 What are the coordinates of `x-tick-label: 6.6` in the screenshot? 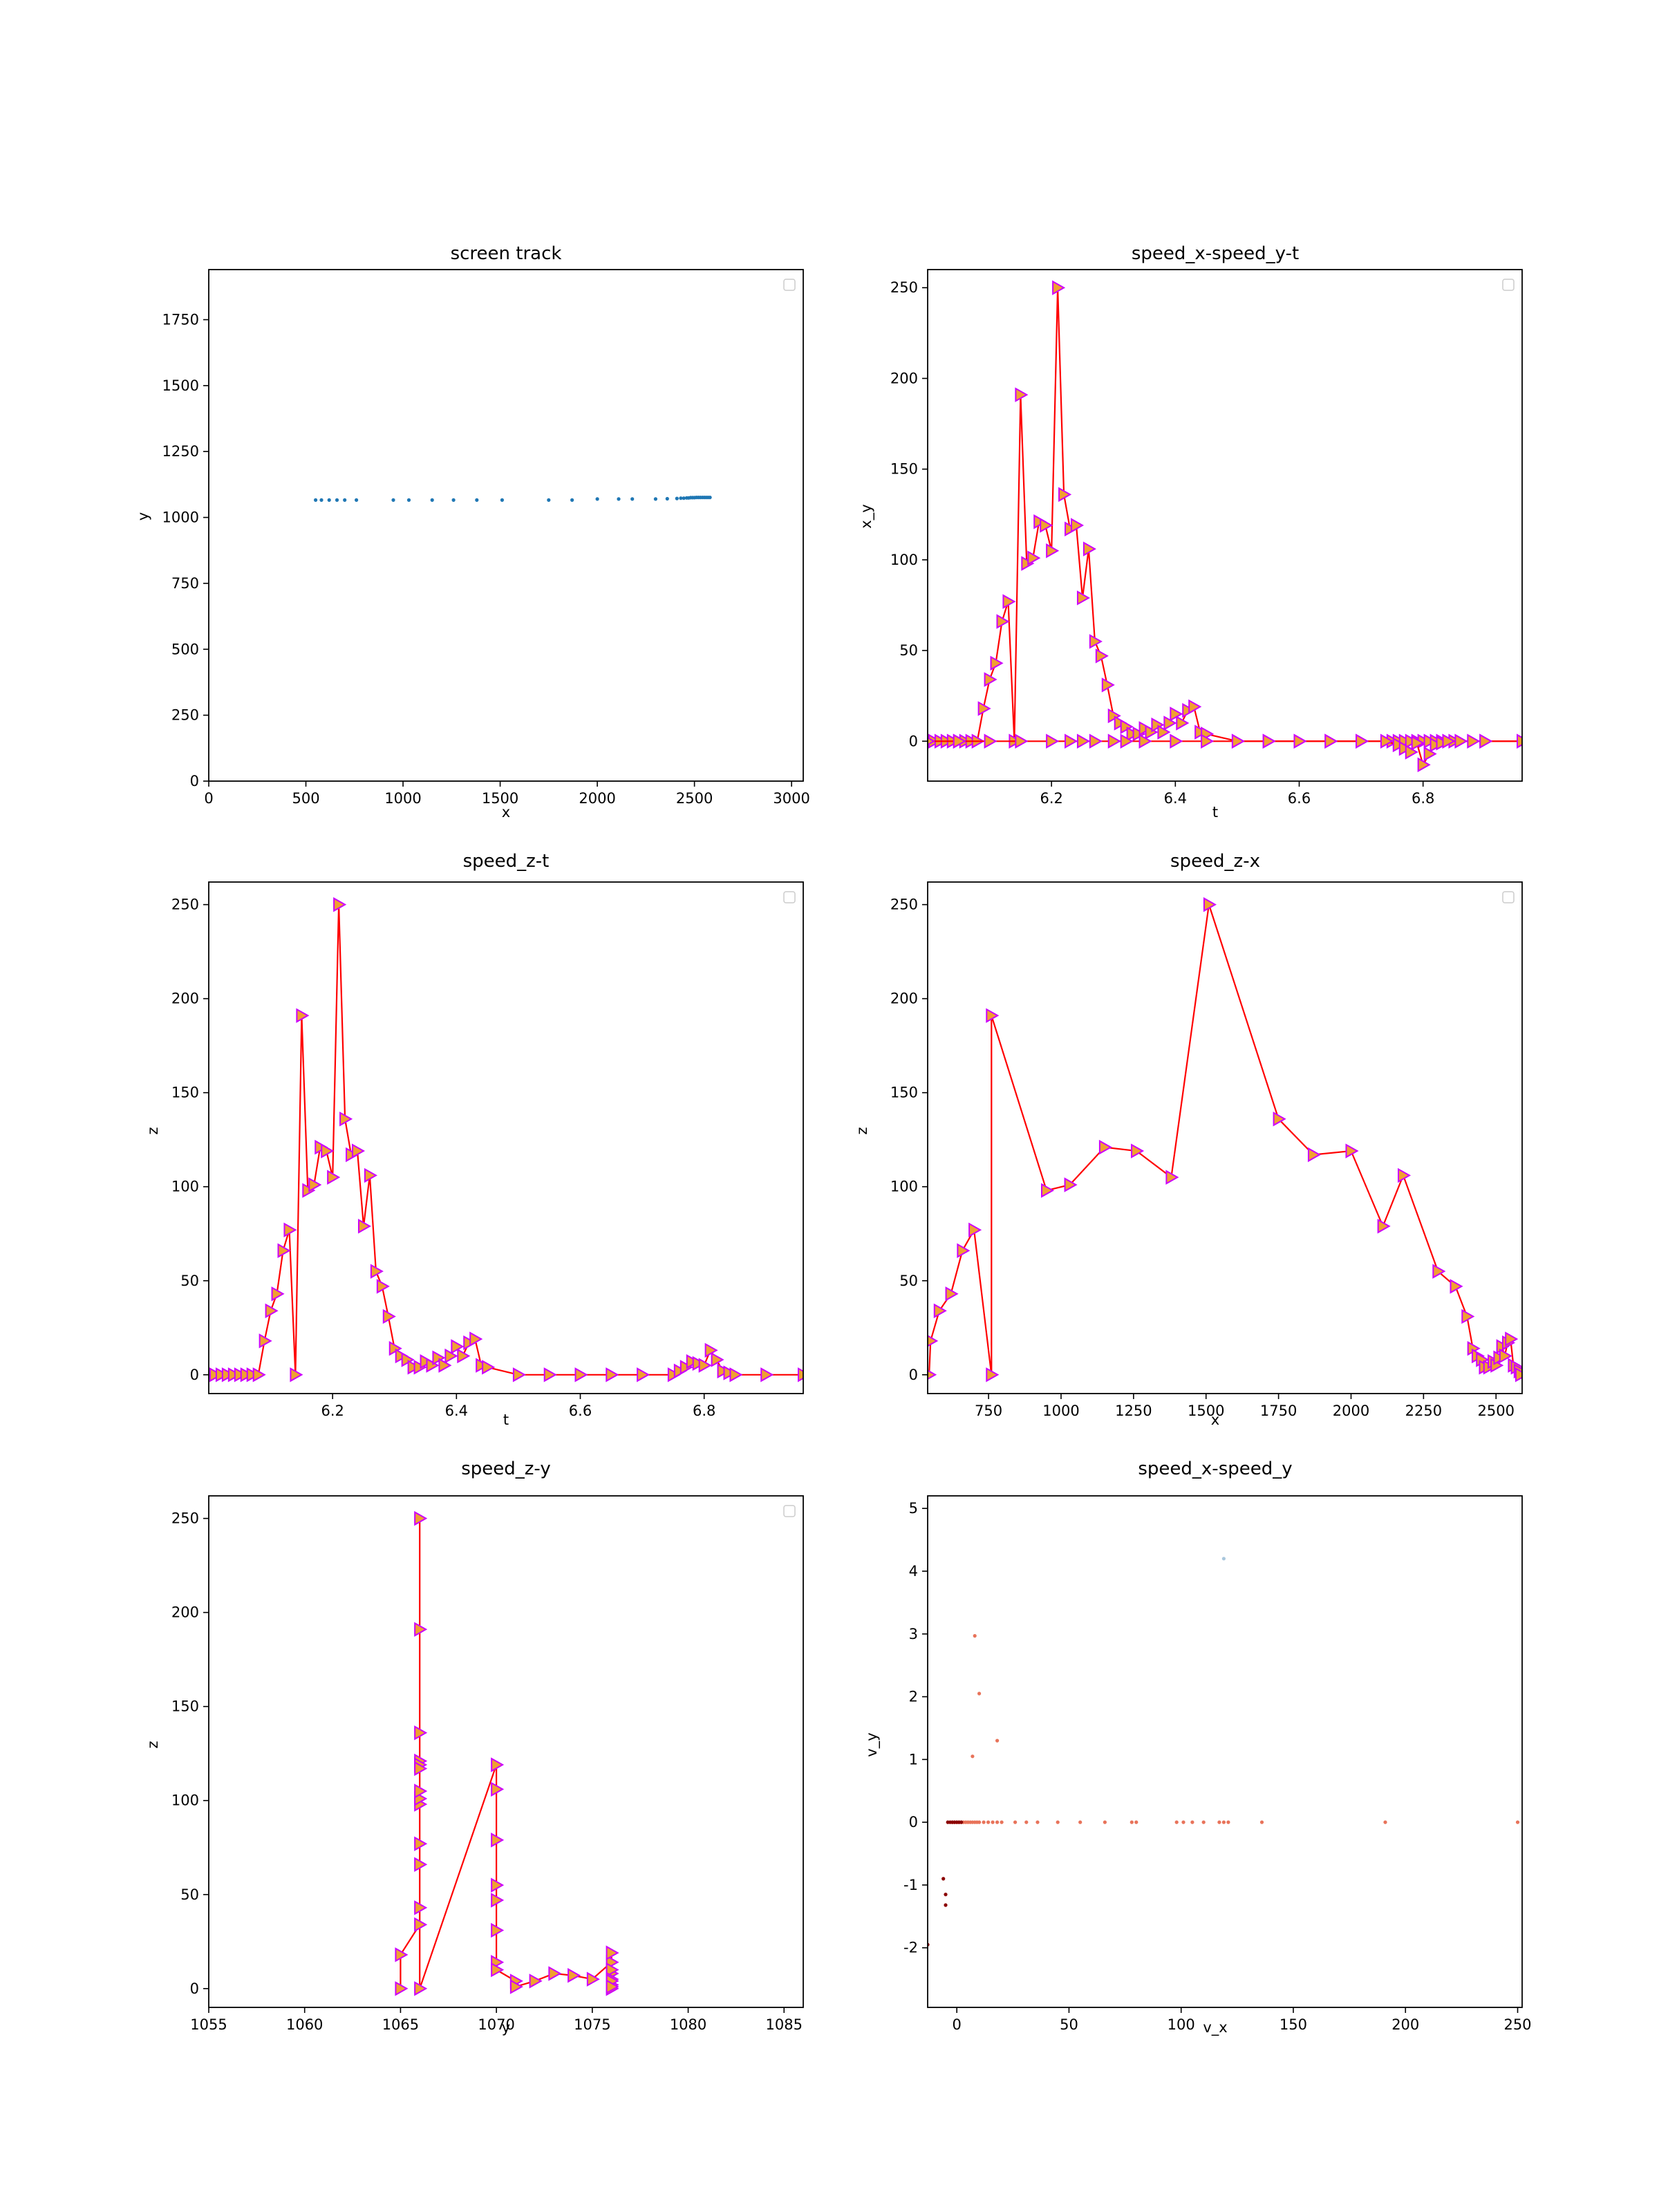 It's located at (581, 1411).